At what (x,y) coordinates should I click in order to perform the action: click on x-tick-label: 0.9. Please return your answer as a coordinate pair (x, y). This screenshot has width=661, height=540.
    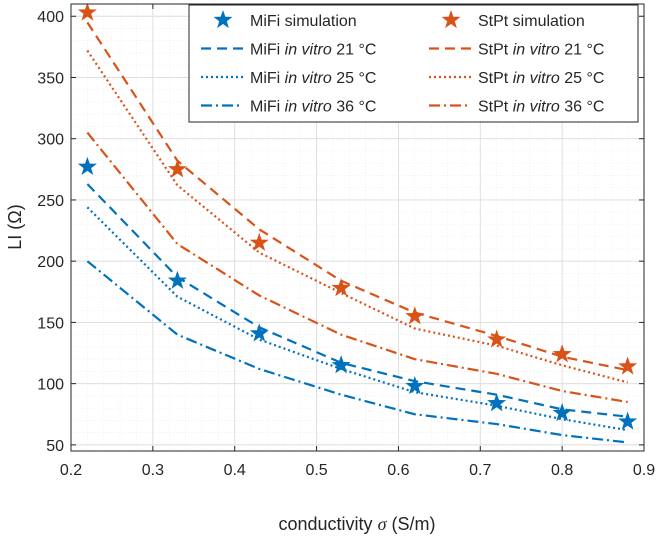
    Looking at the image, I should click on (644, 470).